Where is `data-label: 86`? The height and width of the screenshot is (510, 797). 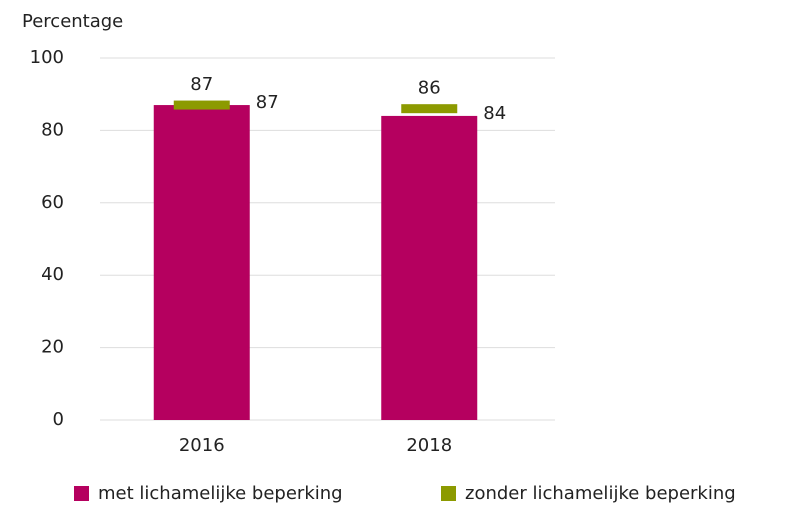
data-label: 86 is located at coordinates (429, 88).